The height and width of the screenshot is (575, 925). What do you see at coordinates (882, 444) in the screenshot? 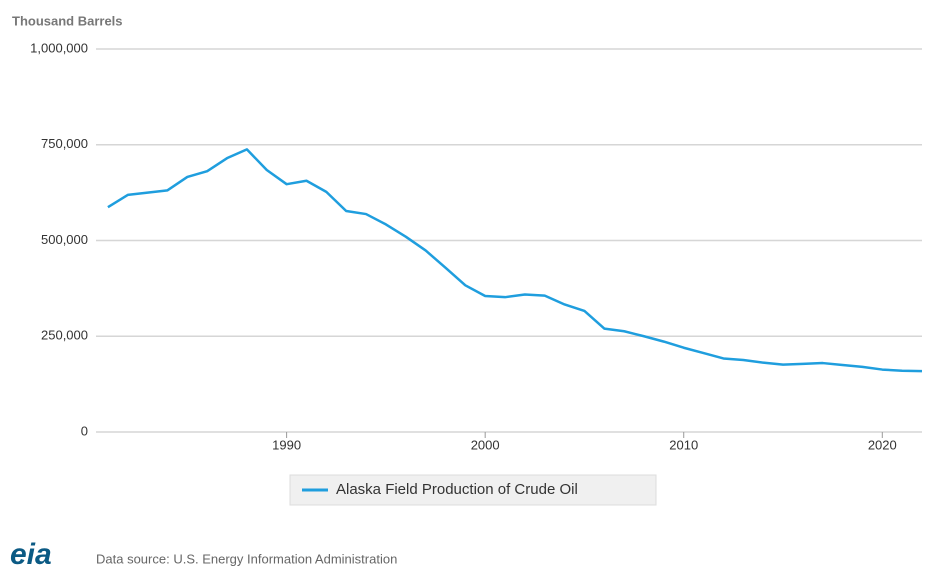
I see `x-tick-label: 2020` at bounding box center [882, 444].